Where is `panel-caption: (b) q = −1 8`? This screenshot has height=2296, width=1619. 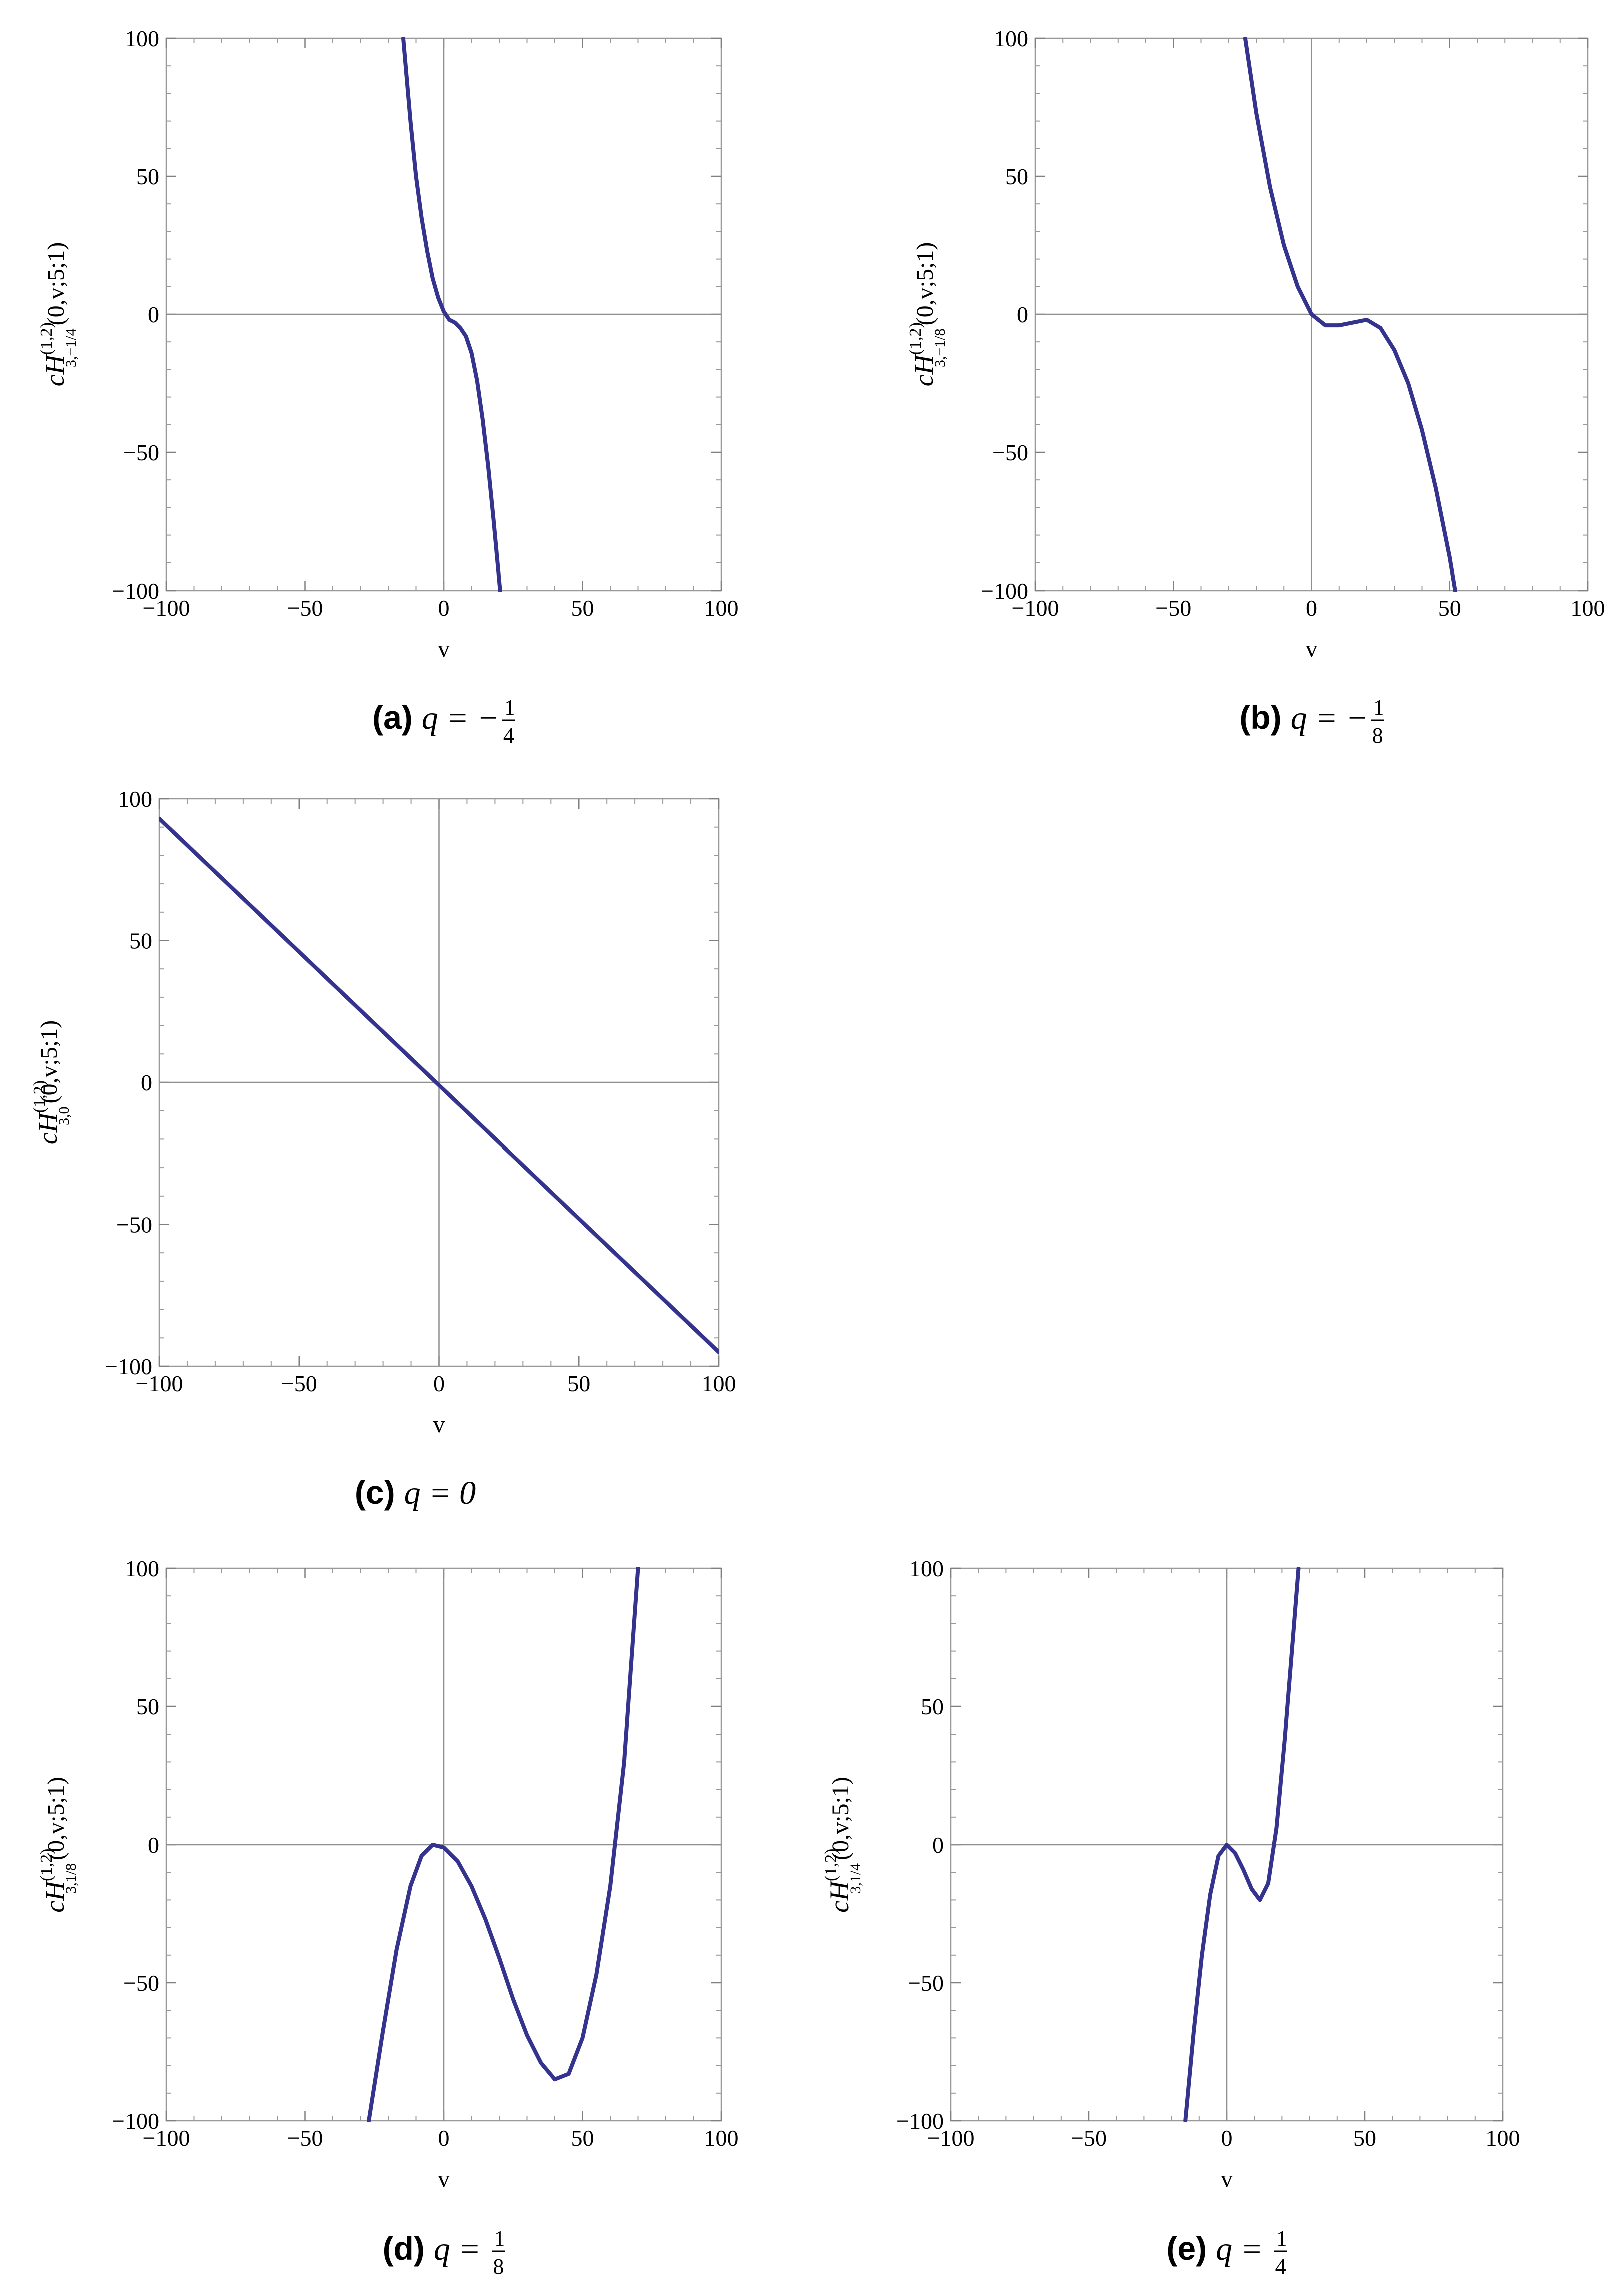
panel-caption: (b) q = −1 8 is located at coordinates (1311, 721).